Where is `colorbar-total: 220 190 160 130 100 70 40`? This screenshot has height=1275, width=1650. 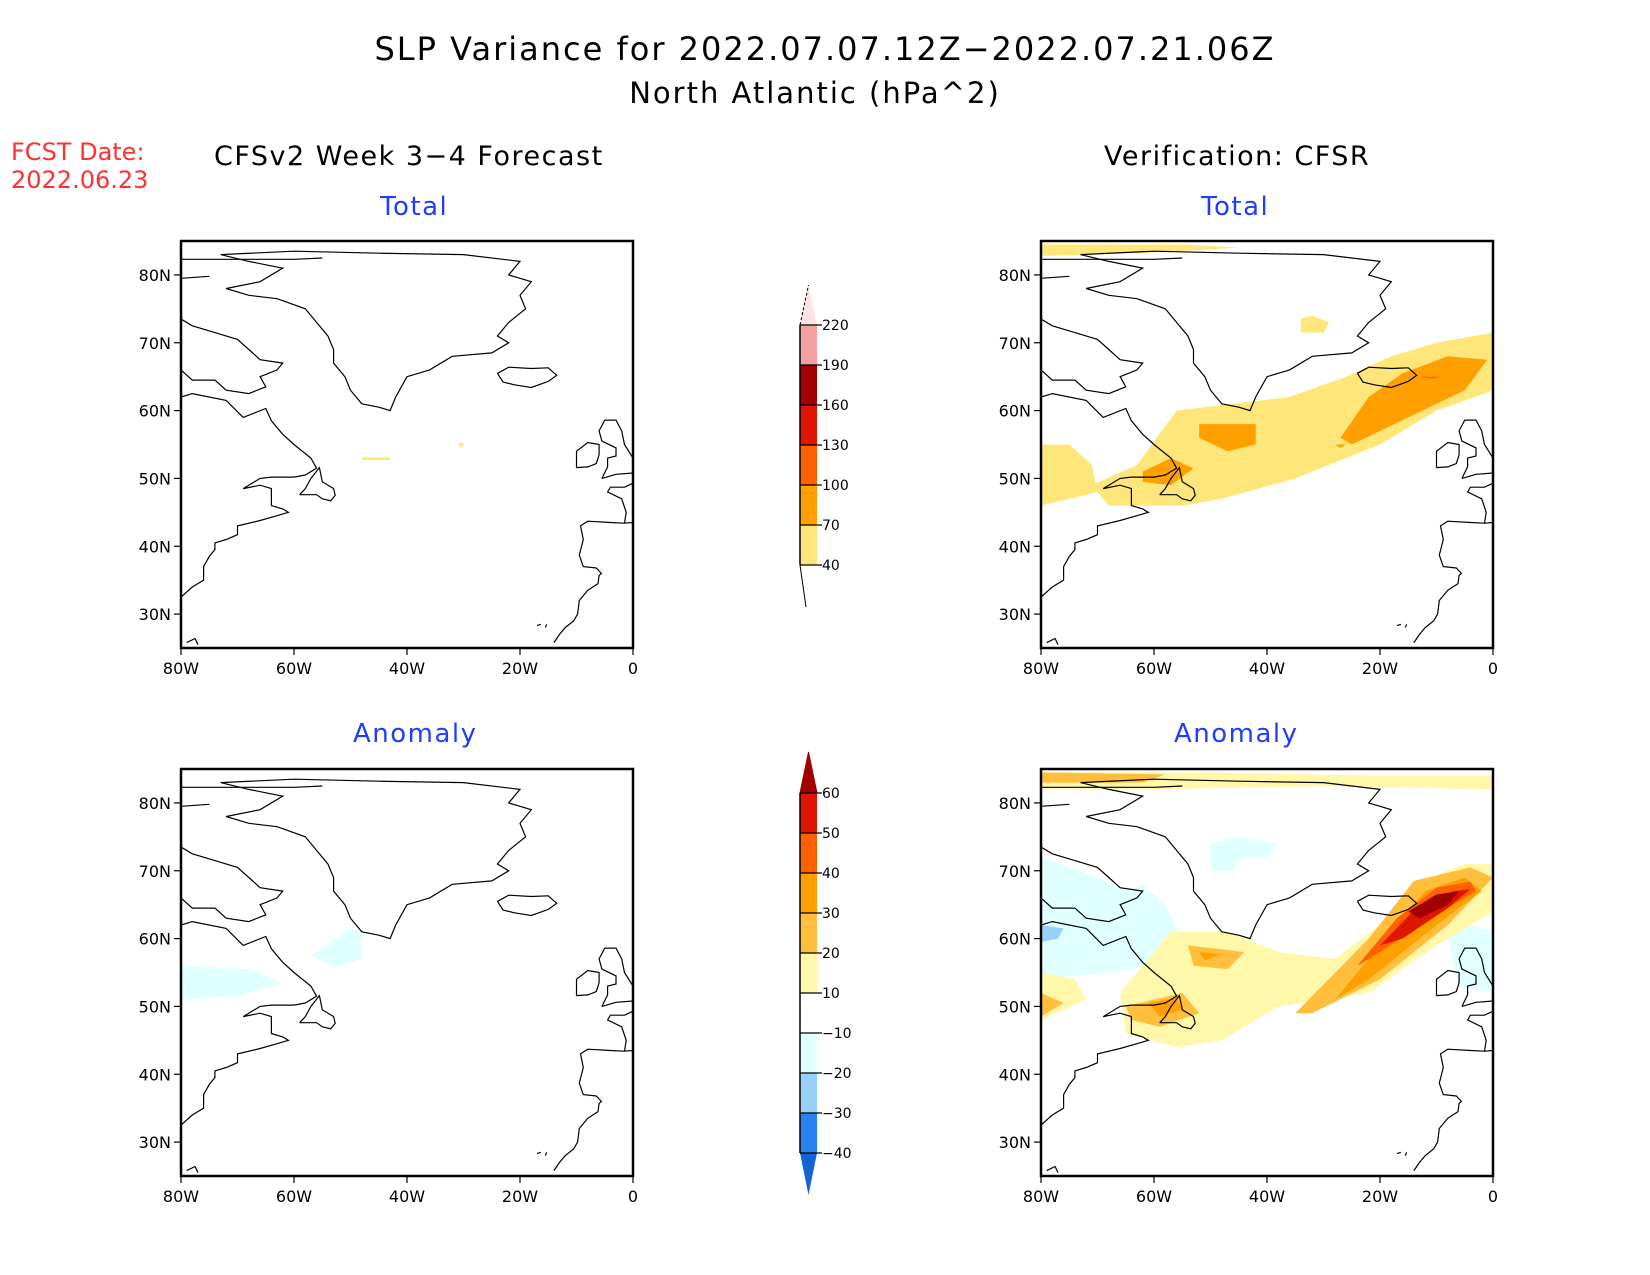
colorbar-total: 220 190 160 130 100 70 40 is located at coordinates (824, 446).